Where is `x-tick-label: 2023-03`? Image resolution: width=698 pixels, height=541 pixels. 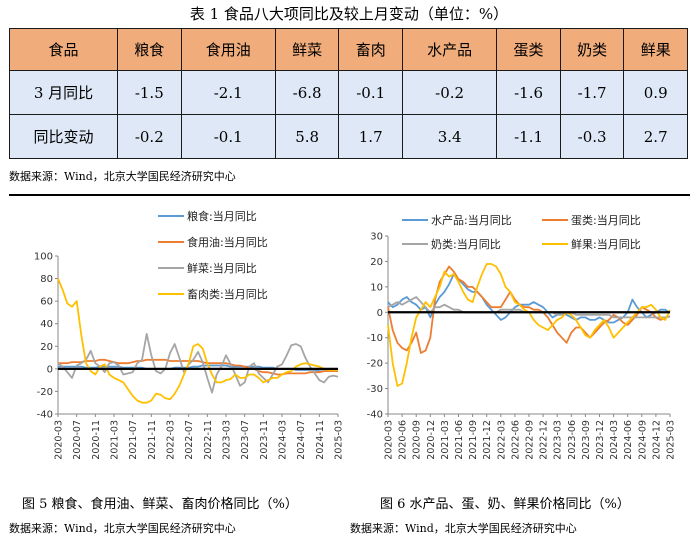 x-tick-label: 2023-03 is located at coordinates (558, 440).